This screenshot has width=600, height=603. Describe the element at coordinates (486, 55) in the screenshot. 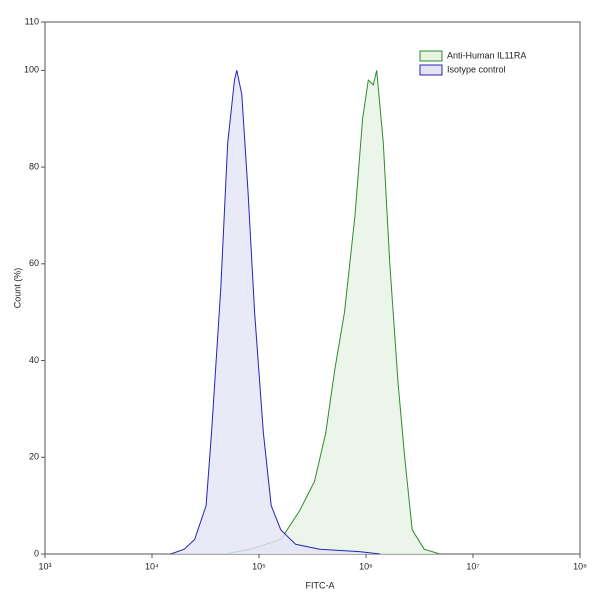

I see `legend-label: Anti-Human IL11RA` at that location.